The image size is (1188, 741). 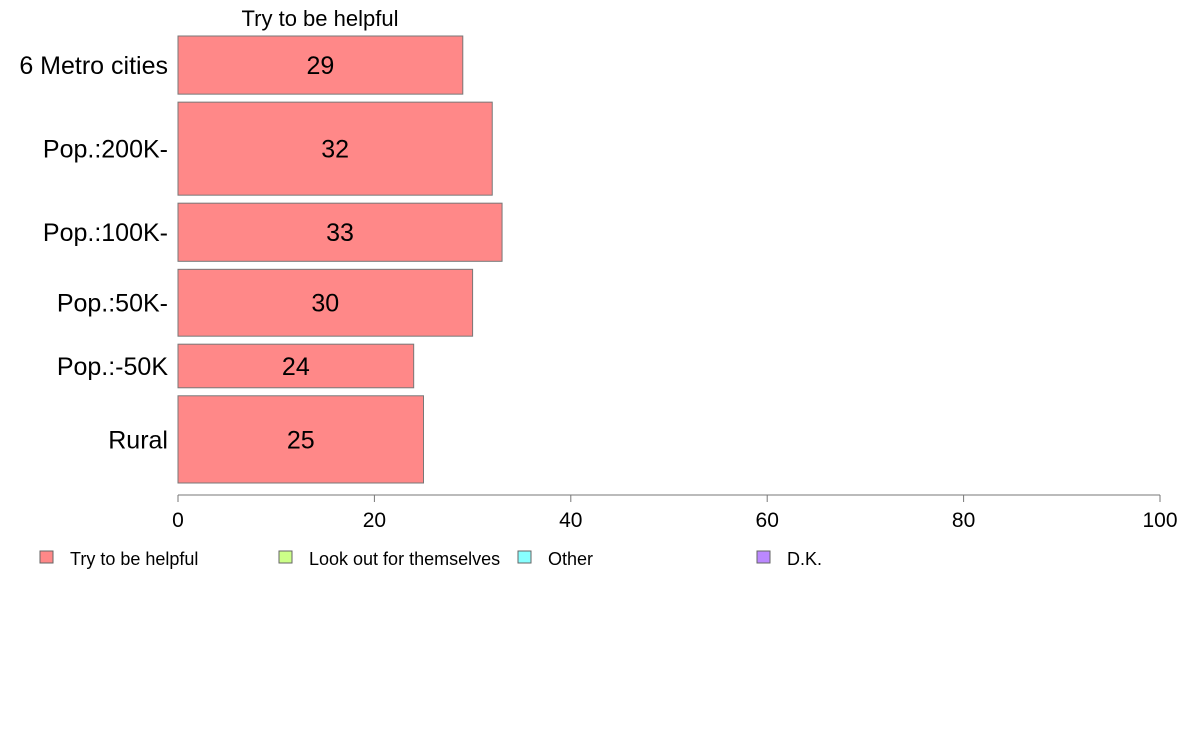 What do you see at coordinates (138, 440) in the screenshot?
I see `category-label: Rural` at bounding box center [138, 440].